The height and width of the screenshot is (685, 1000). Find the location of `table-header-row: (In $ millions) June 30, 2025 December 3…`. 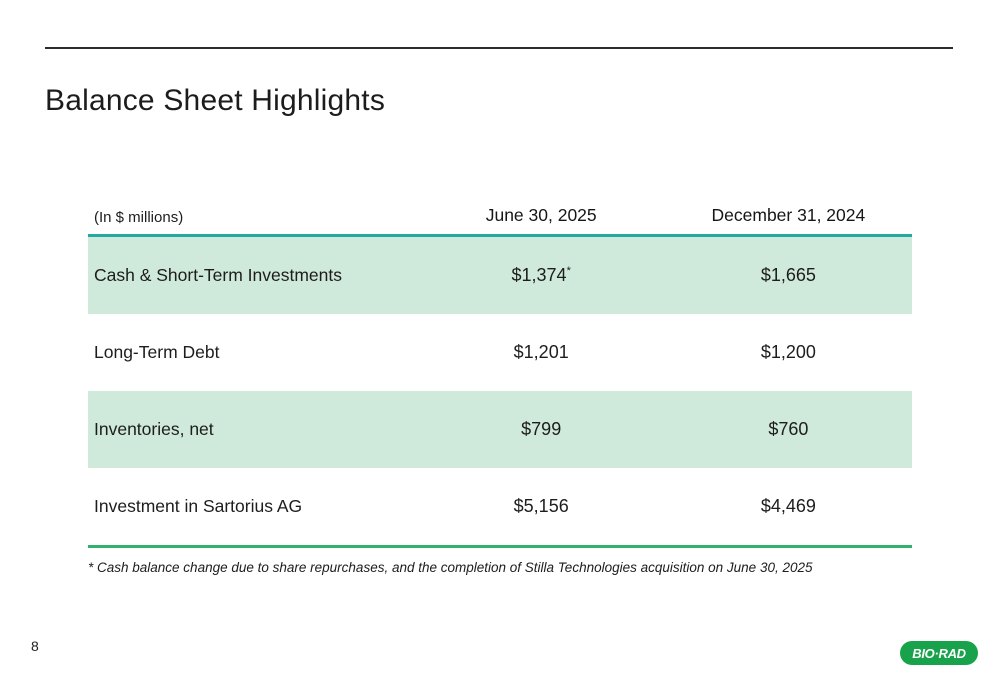

table-header-row: (In $ millions) June 30, 2025 December 3… is located at coordinates (500, 217).